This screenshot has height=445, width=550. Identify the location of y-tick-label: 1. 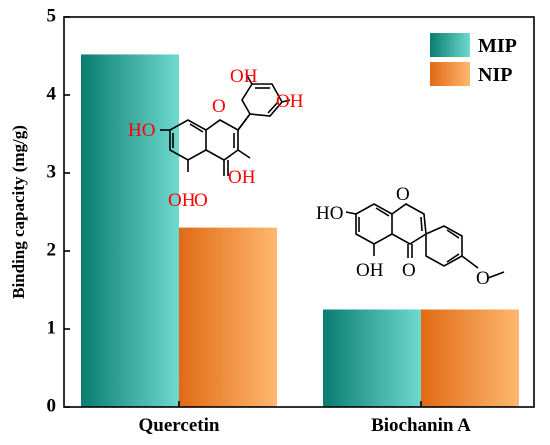
(52, 327).